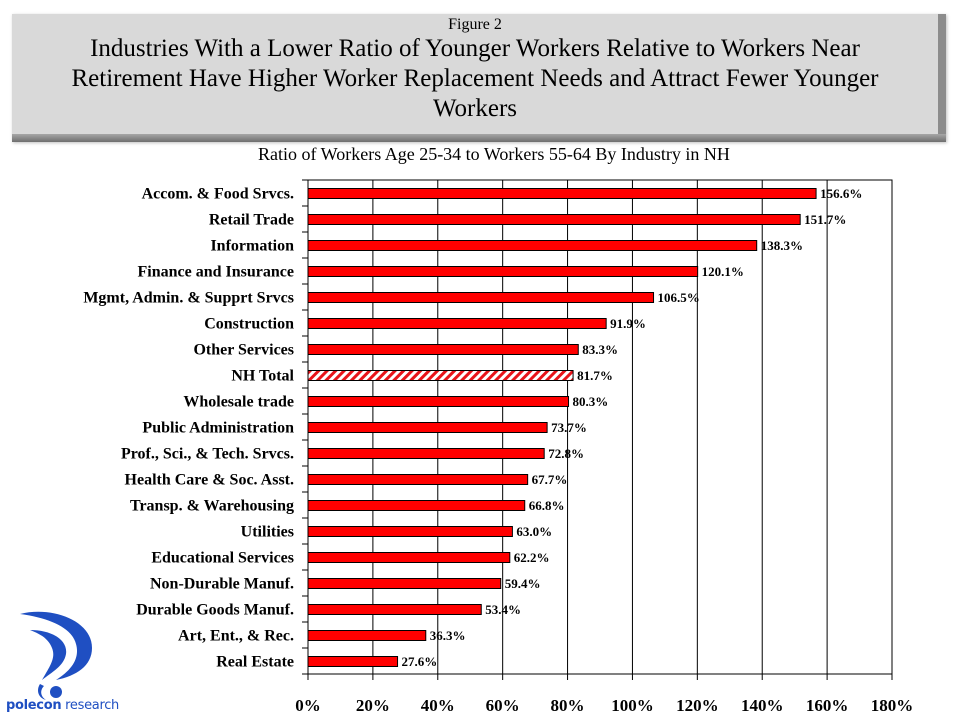 The height and width of the screenshot is (720, 960). Describe the element at coordinates (475, 24) in the screenshot. I see `figure-label: Figure 2` at that location.